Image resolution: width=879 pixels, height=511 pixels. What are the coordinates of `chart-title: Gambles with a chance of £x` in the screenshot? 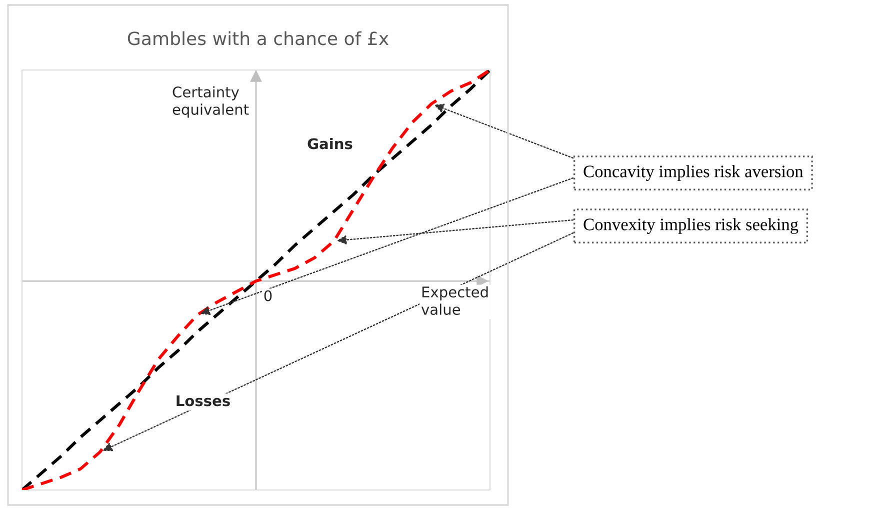 It's located at (258, 38).